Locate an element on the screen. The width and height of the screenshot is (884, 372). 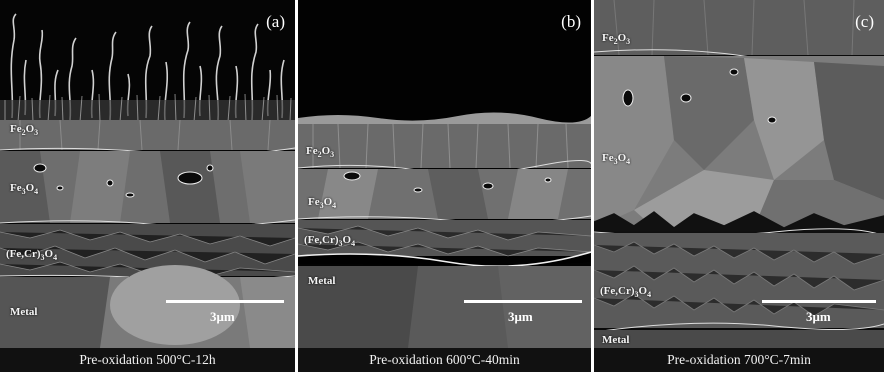
panel-letter-b: (b) is located at coordinates (571, 21).